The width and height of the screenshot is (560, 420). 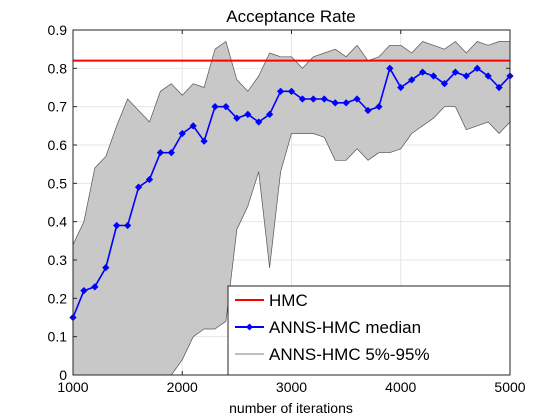 I want to click on x-tick-label: 5000, so click(x=509, y=387).